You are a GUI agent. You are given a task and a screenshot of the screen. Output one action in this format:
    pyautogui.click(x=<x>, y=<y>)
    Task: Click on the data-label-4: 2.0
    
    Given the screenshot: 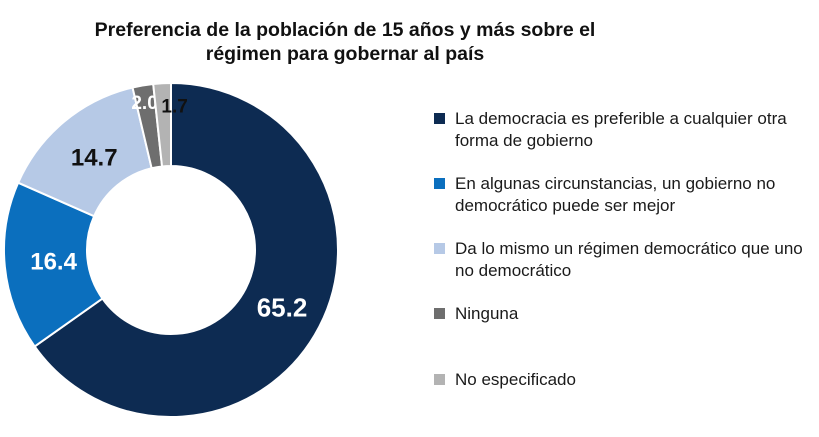 What is the action you would take?
    pyautogui.click(x=144, y=103)
    